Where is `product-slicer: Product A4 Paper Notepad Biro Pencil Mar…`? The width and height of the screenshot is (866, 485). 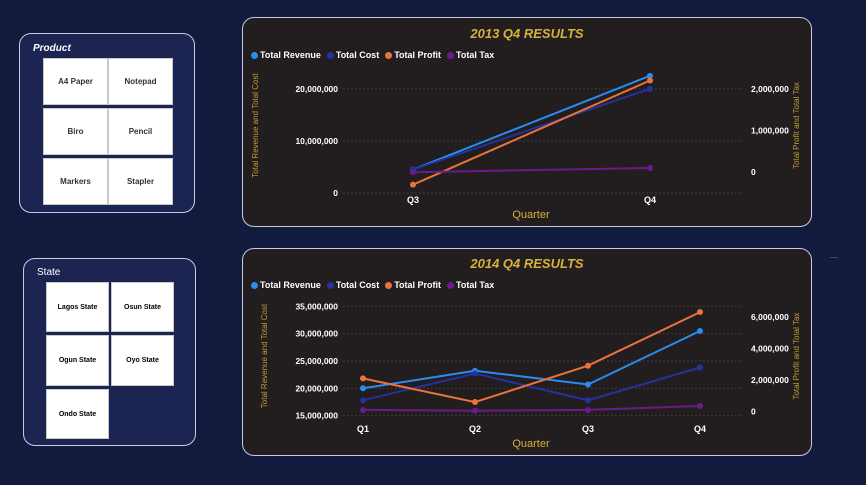
product-slicer: Product A4 Paper Notepad Biro Pencil Mar… is located at coordinates (107, 123).